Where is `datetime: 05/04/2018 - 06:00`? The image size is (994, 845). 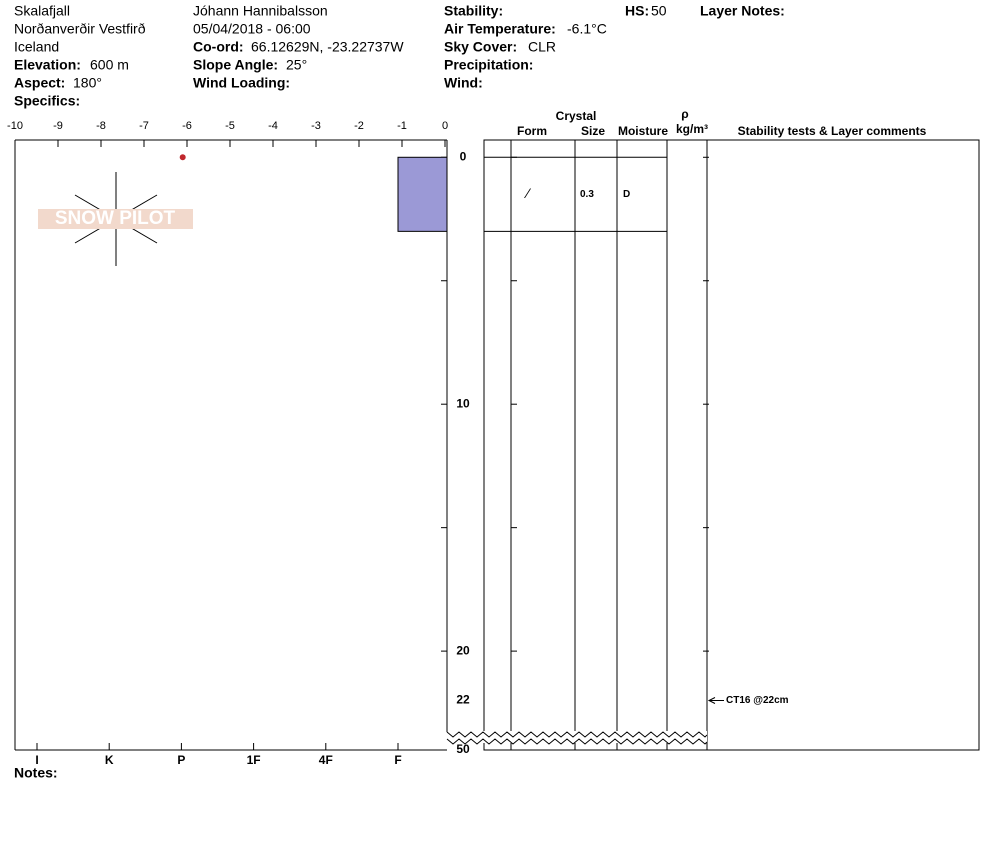
datetime: 05/04/2018 - 06:00 is located at coordinates (252, 29).